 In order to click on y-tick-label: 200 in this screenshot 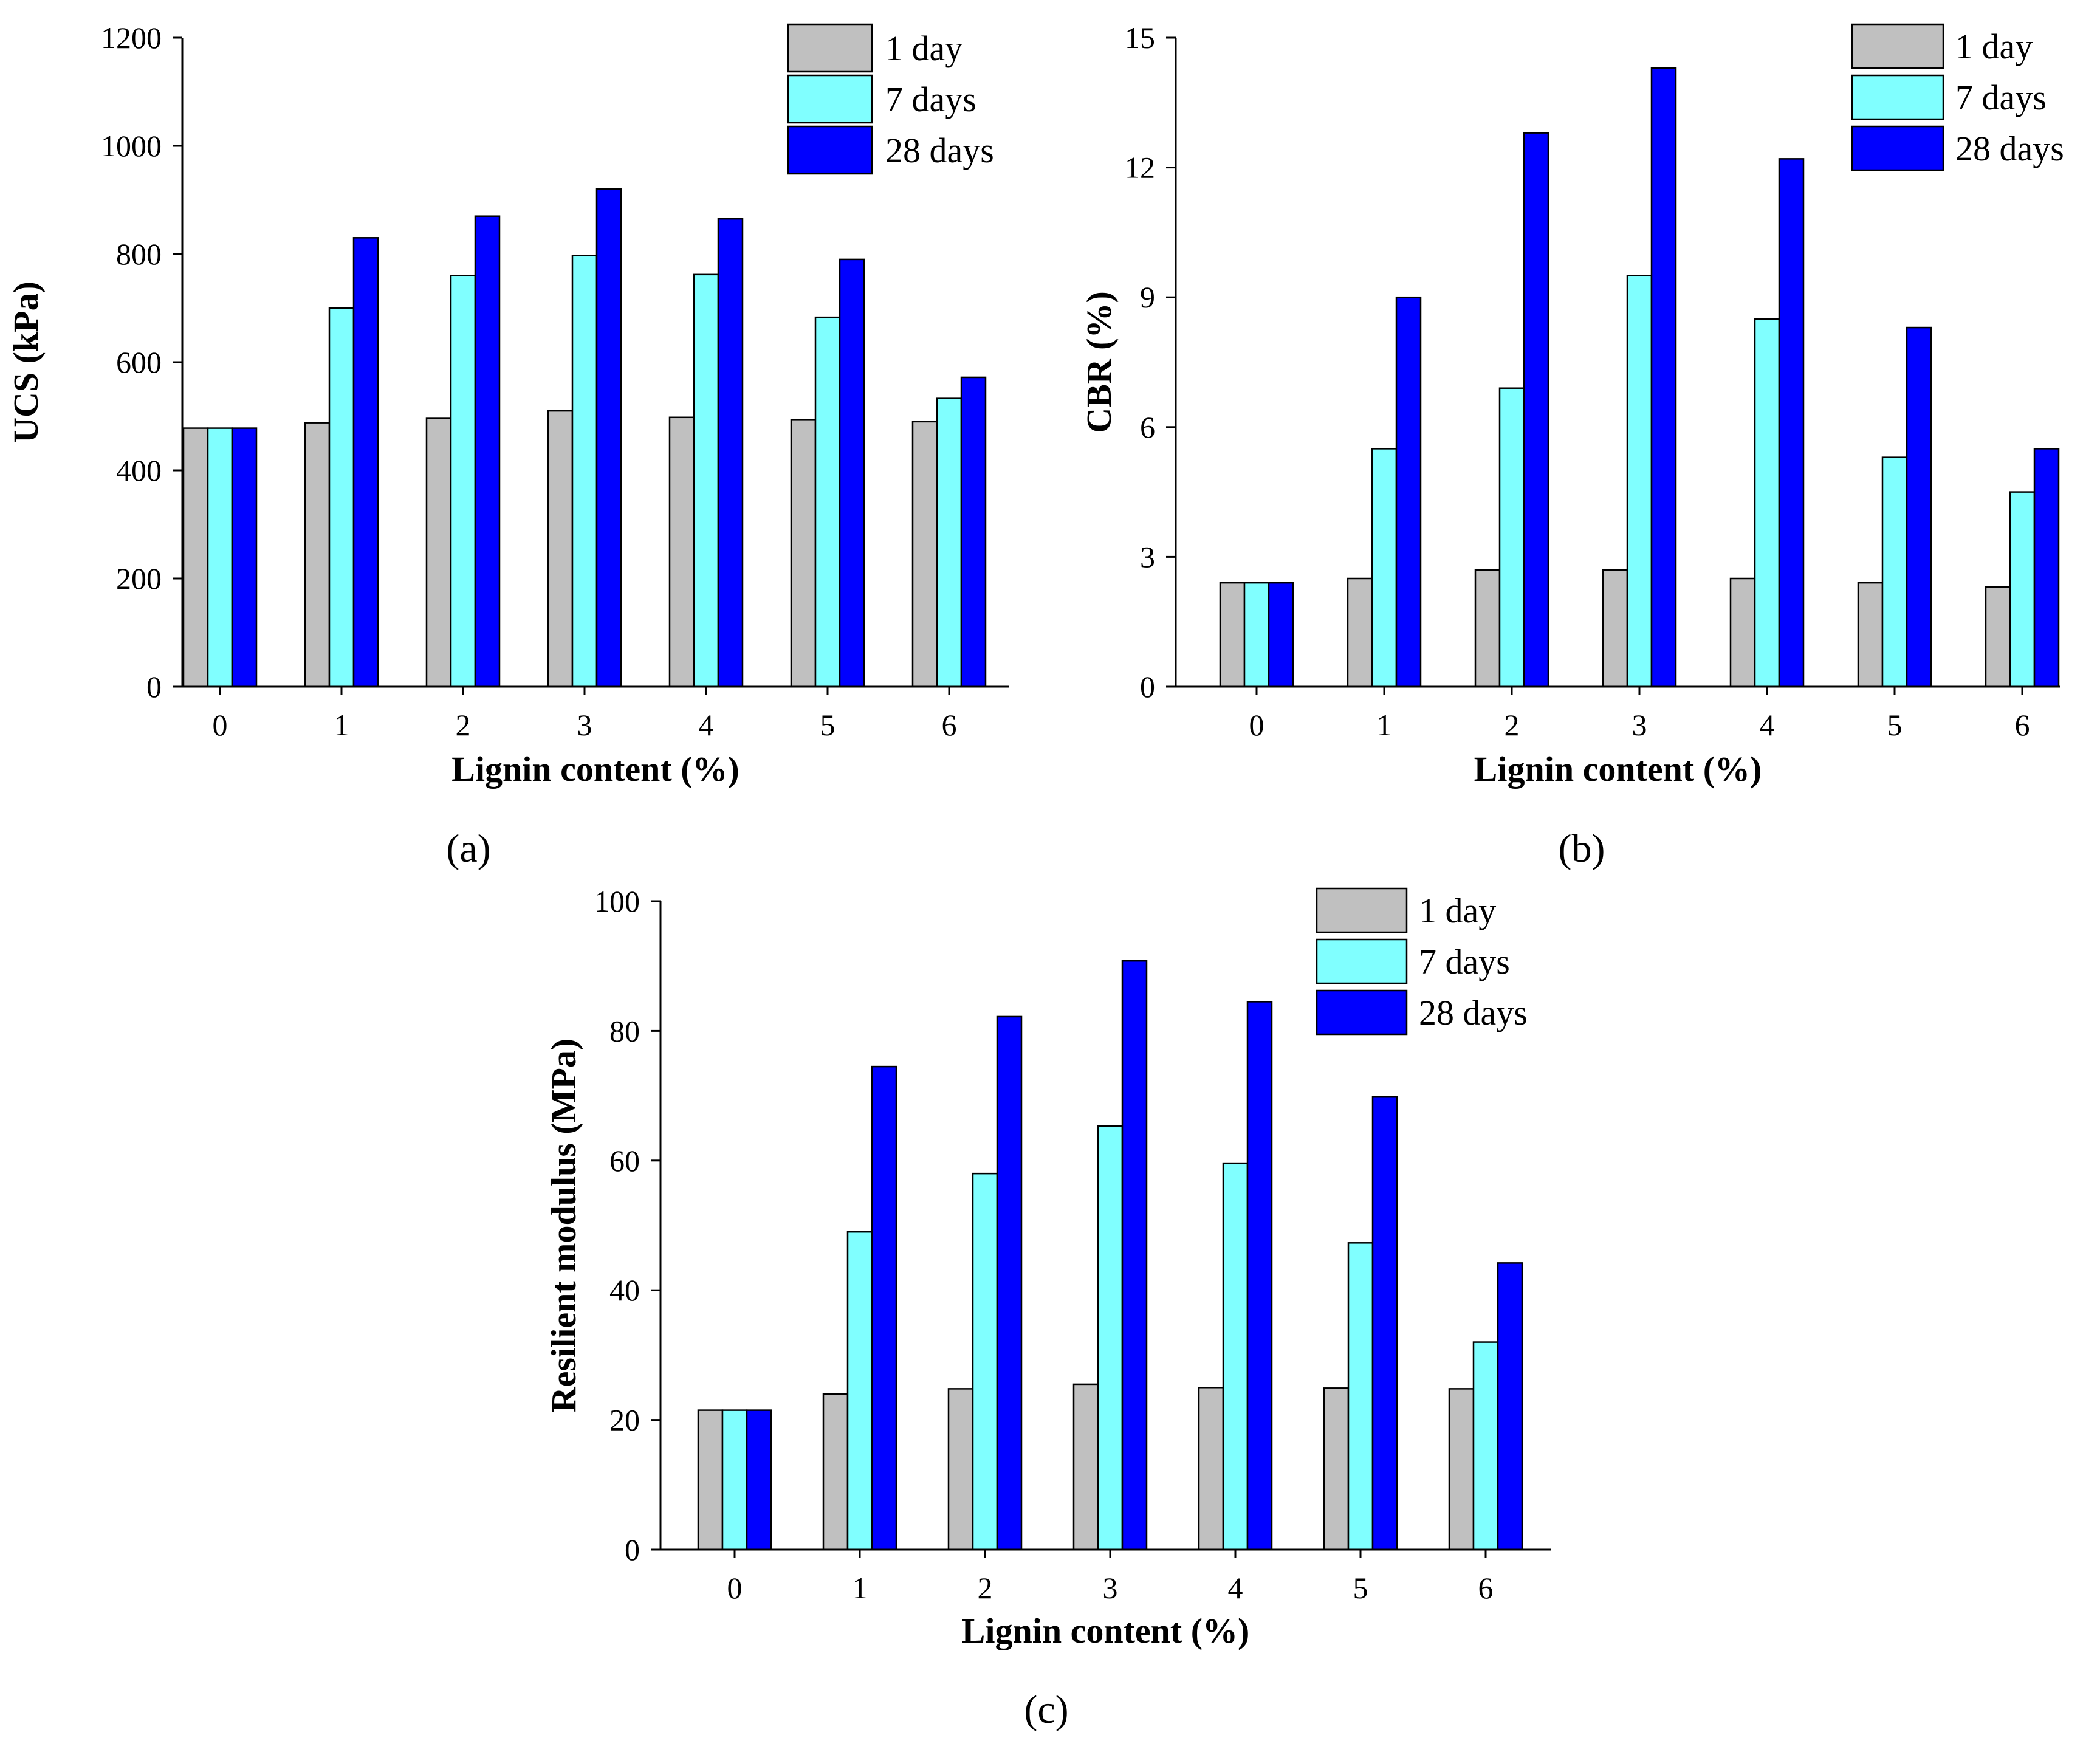, I will do `click(139, 579)`.